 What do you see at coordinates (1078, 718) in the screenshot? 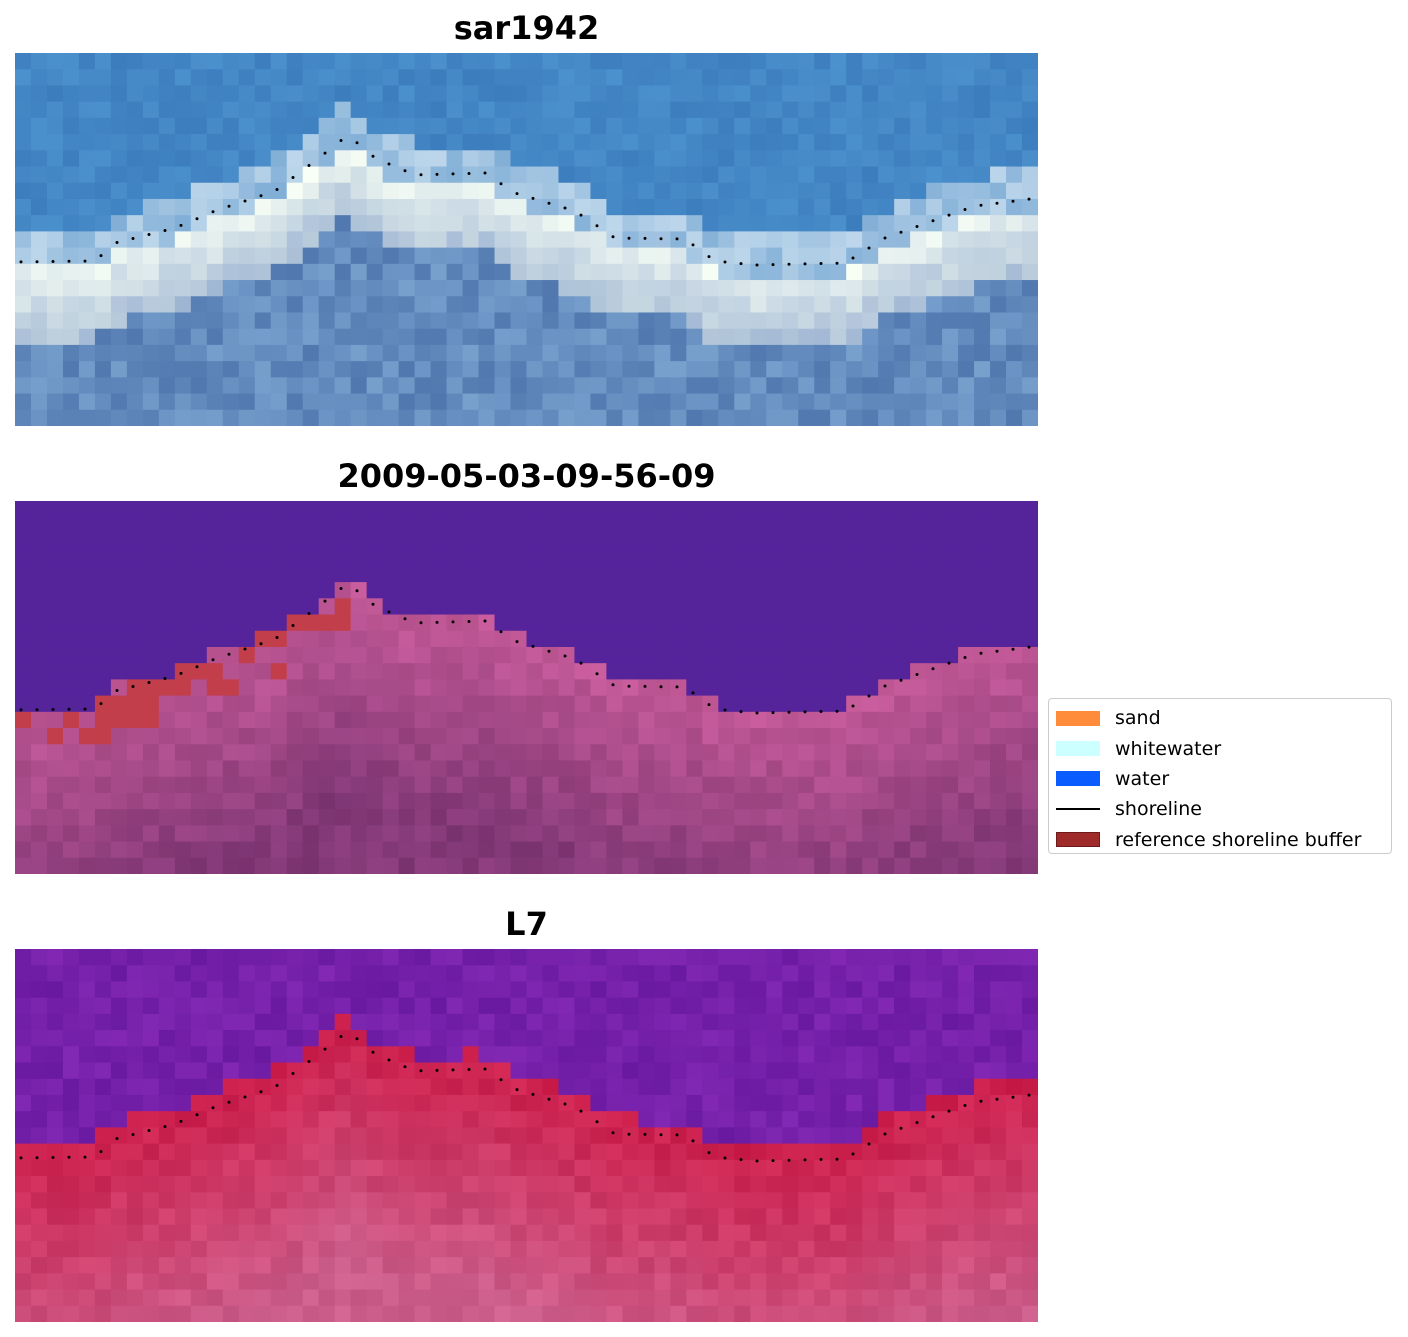
I see `legend-swatch-sand` at bounding box center [1078, 718].